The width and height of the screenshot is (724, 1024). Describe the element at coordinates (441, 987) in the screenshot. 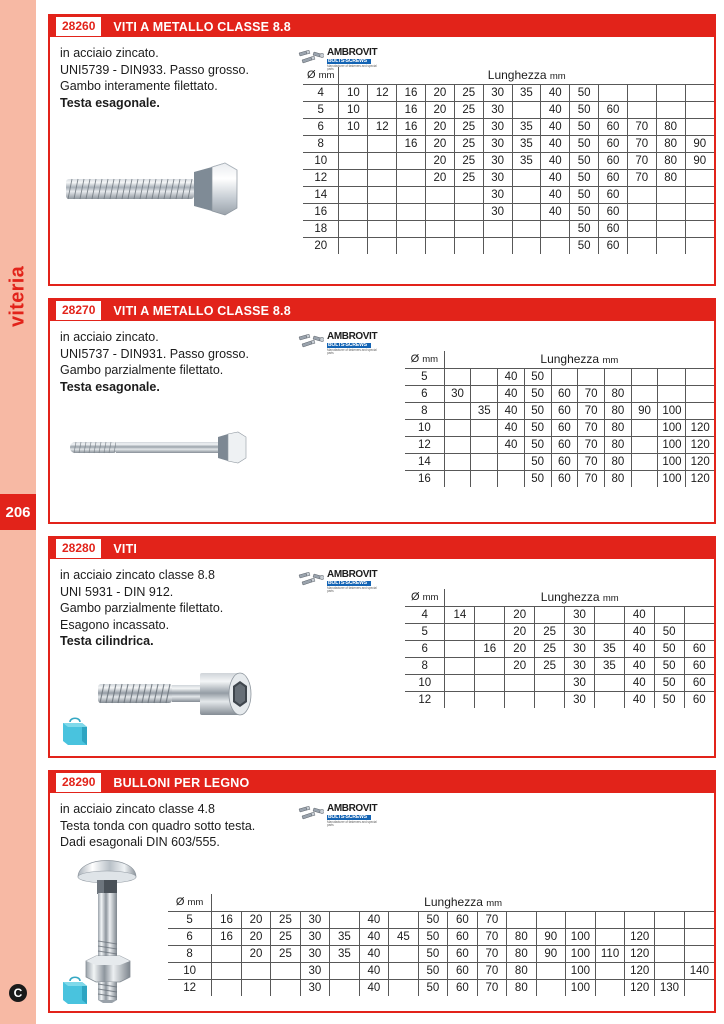

I see `table-row: 12 30 40 50 60 70 80 100 120 130` at that location.